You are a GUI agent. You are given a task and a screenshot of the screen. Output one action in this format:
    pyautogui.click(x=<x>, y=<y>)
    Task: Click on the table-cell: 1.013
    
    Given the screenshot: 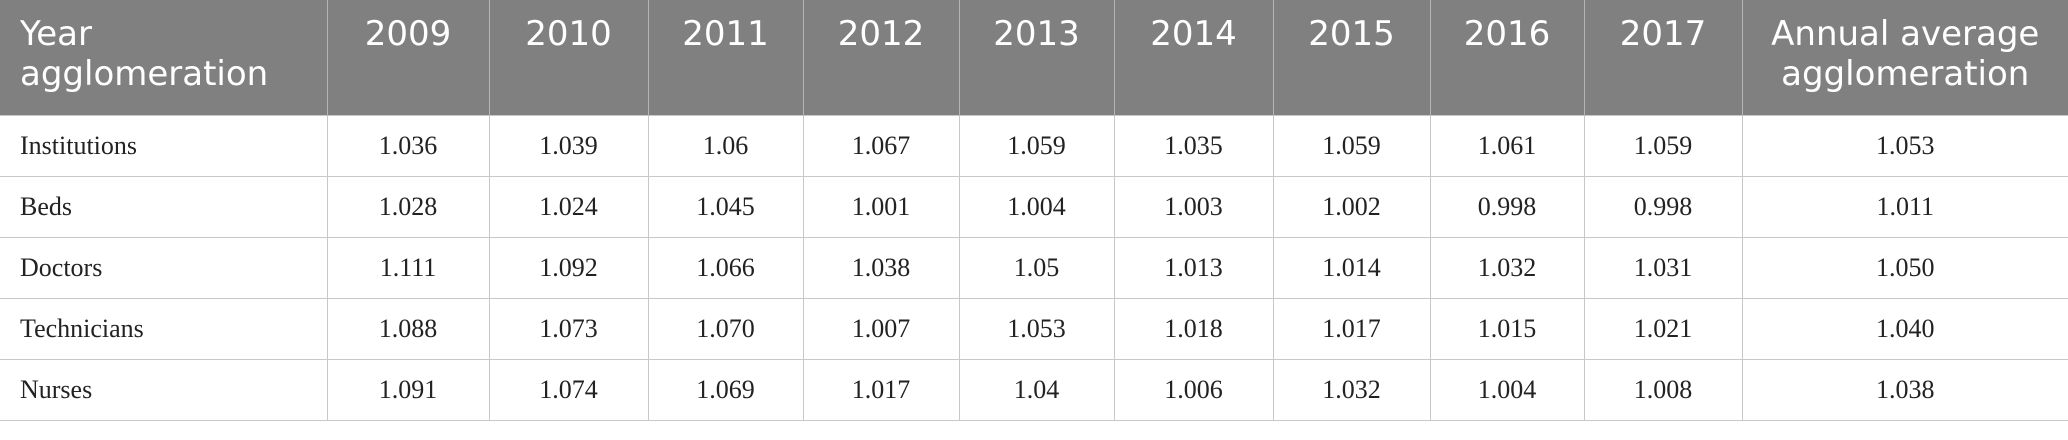 What is the action you would take?
    pyautogui.click(x=1193, y=267)
    